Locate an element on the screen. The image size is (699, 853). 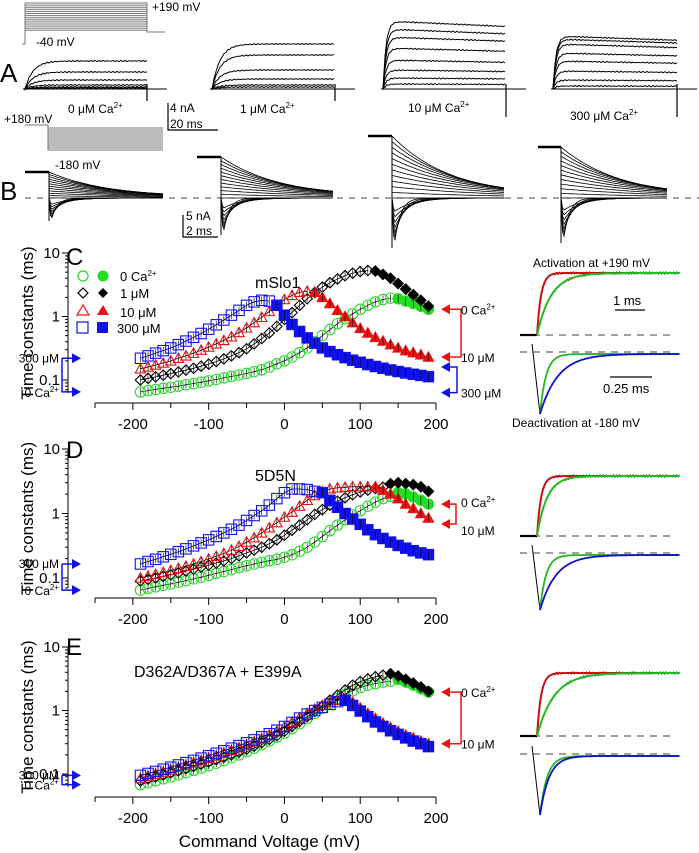
series-300-m-deactivation-open- is located at coordinates (227, 526).